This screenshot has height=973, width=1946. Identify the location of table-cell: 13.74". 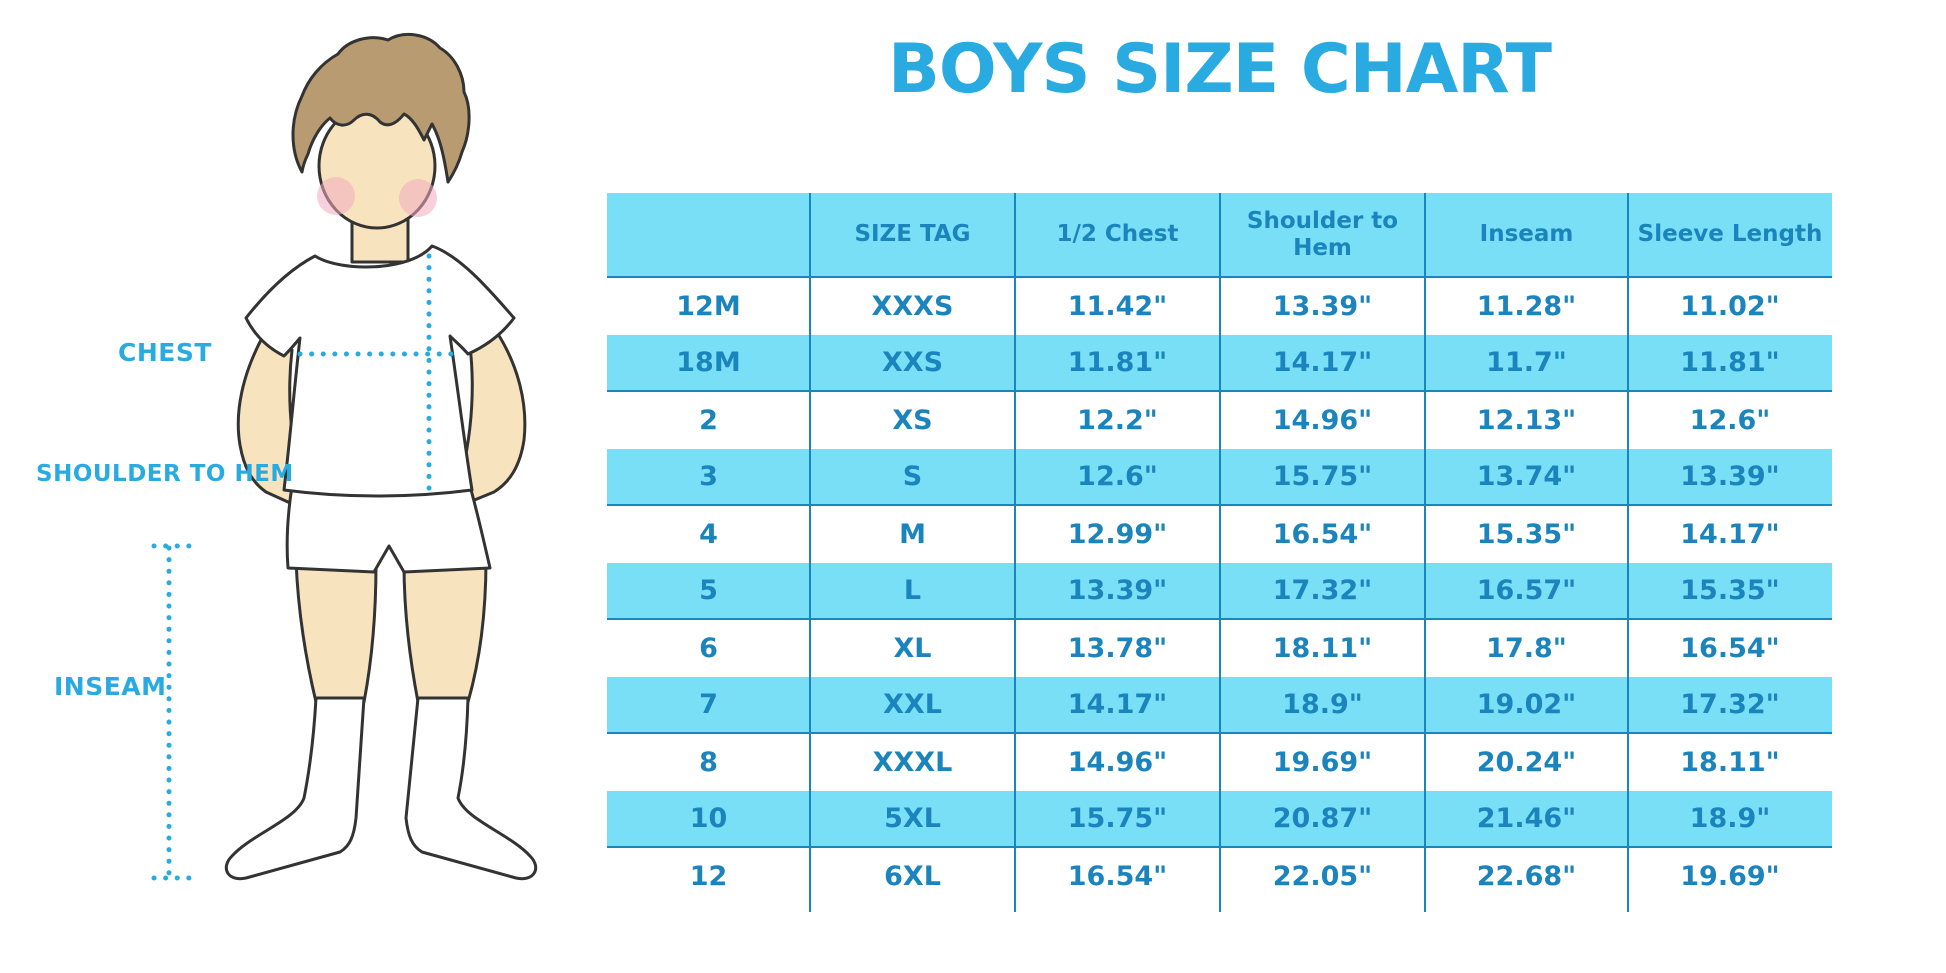
(1526, 476).